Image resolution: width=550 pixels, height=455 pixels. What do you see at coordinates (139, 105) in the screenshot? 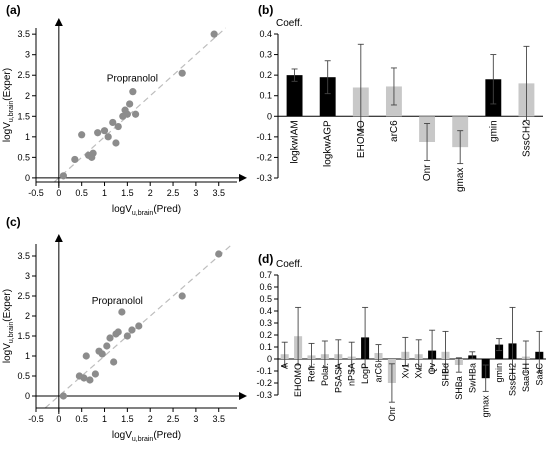
I see `identity-line` at bounding box center [139, 105].